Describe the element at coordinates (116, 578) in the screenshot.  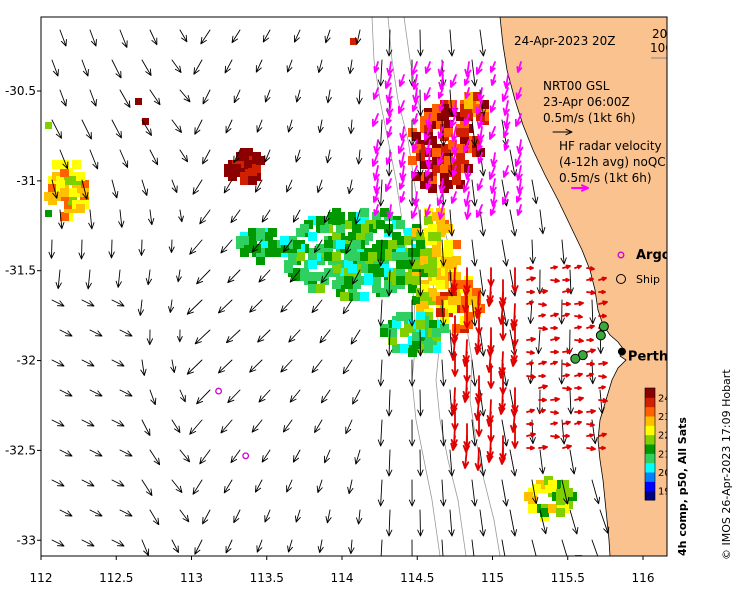
I see `x-tick-label: 112.5` at that location.